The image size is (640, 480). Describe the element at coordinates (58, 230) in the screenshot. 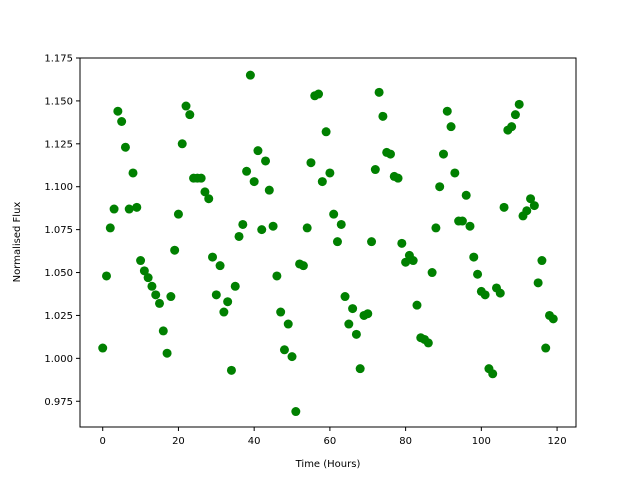

I see `y-tick-label: 1.075` at that location.